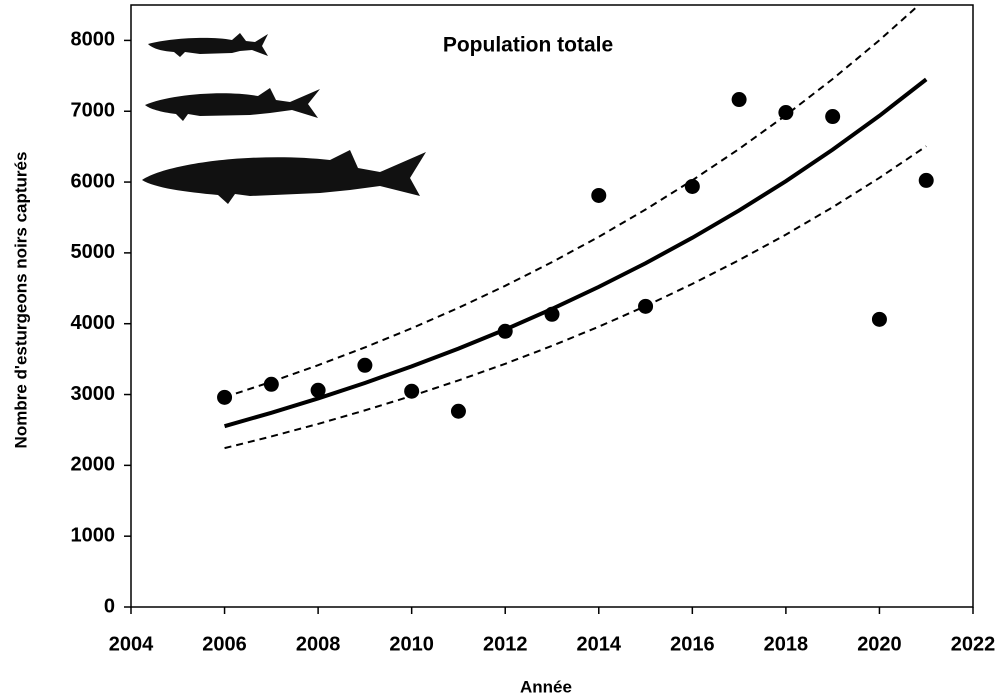  Describe the element at coordinates (93, 111) in the screenshot. I see `y-tick-label: 7000` at that location.